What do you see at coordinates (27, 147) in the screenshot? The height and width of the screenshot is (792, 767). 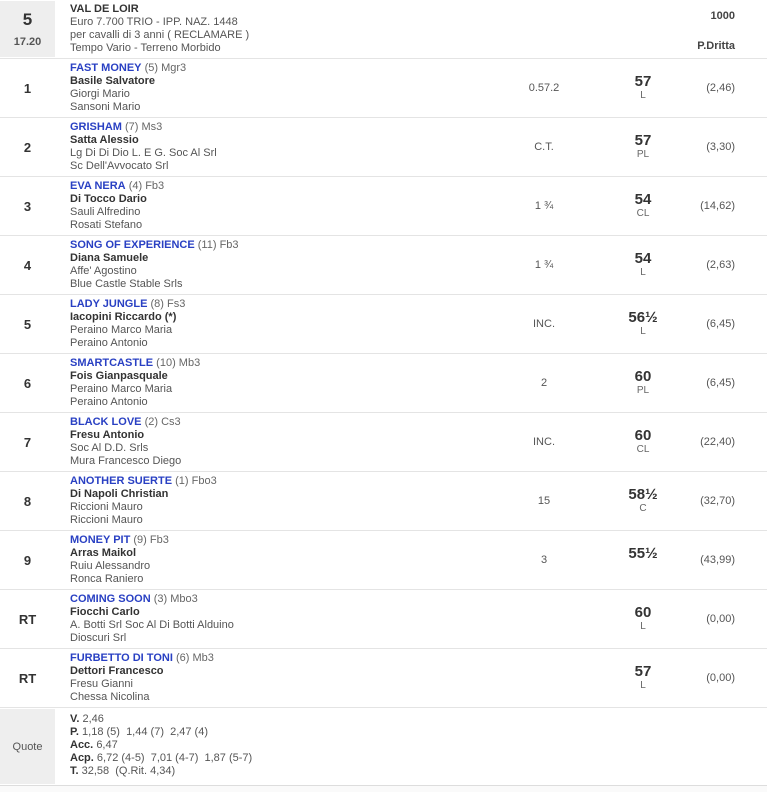 I see `position-cell: 2` at bounding box center [27, 147].